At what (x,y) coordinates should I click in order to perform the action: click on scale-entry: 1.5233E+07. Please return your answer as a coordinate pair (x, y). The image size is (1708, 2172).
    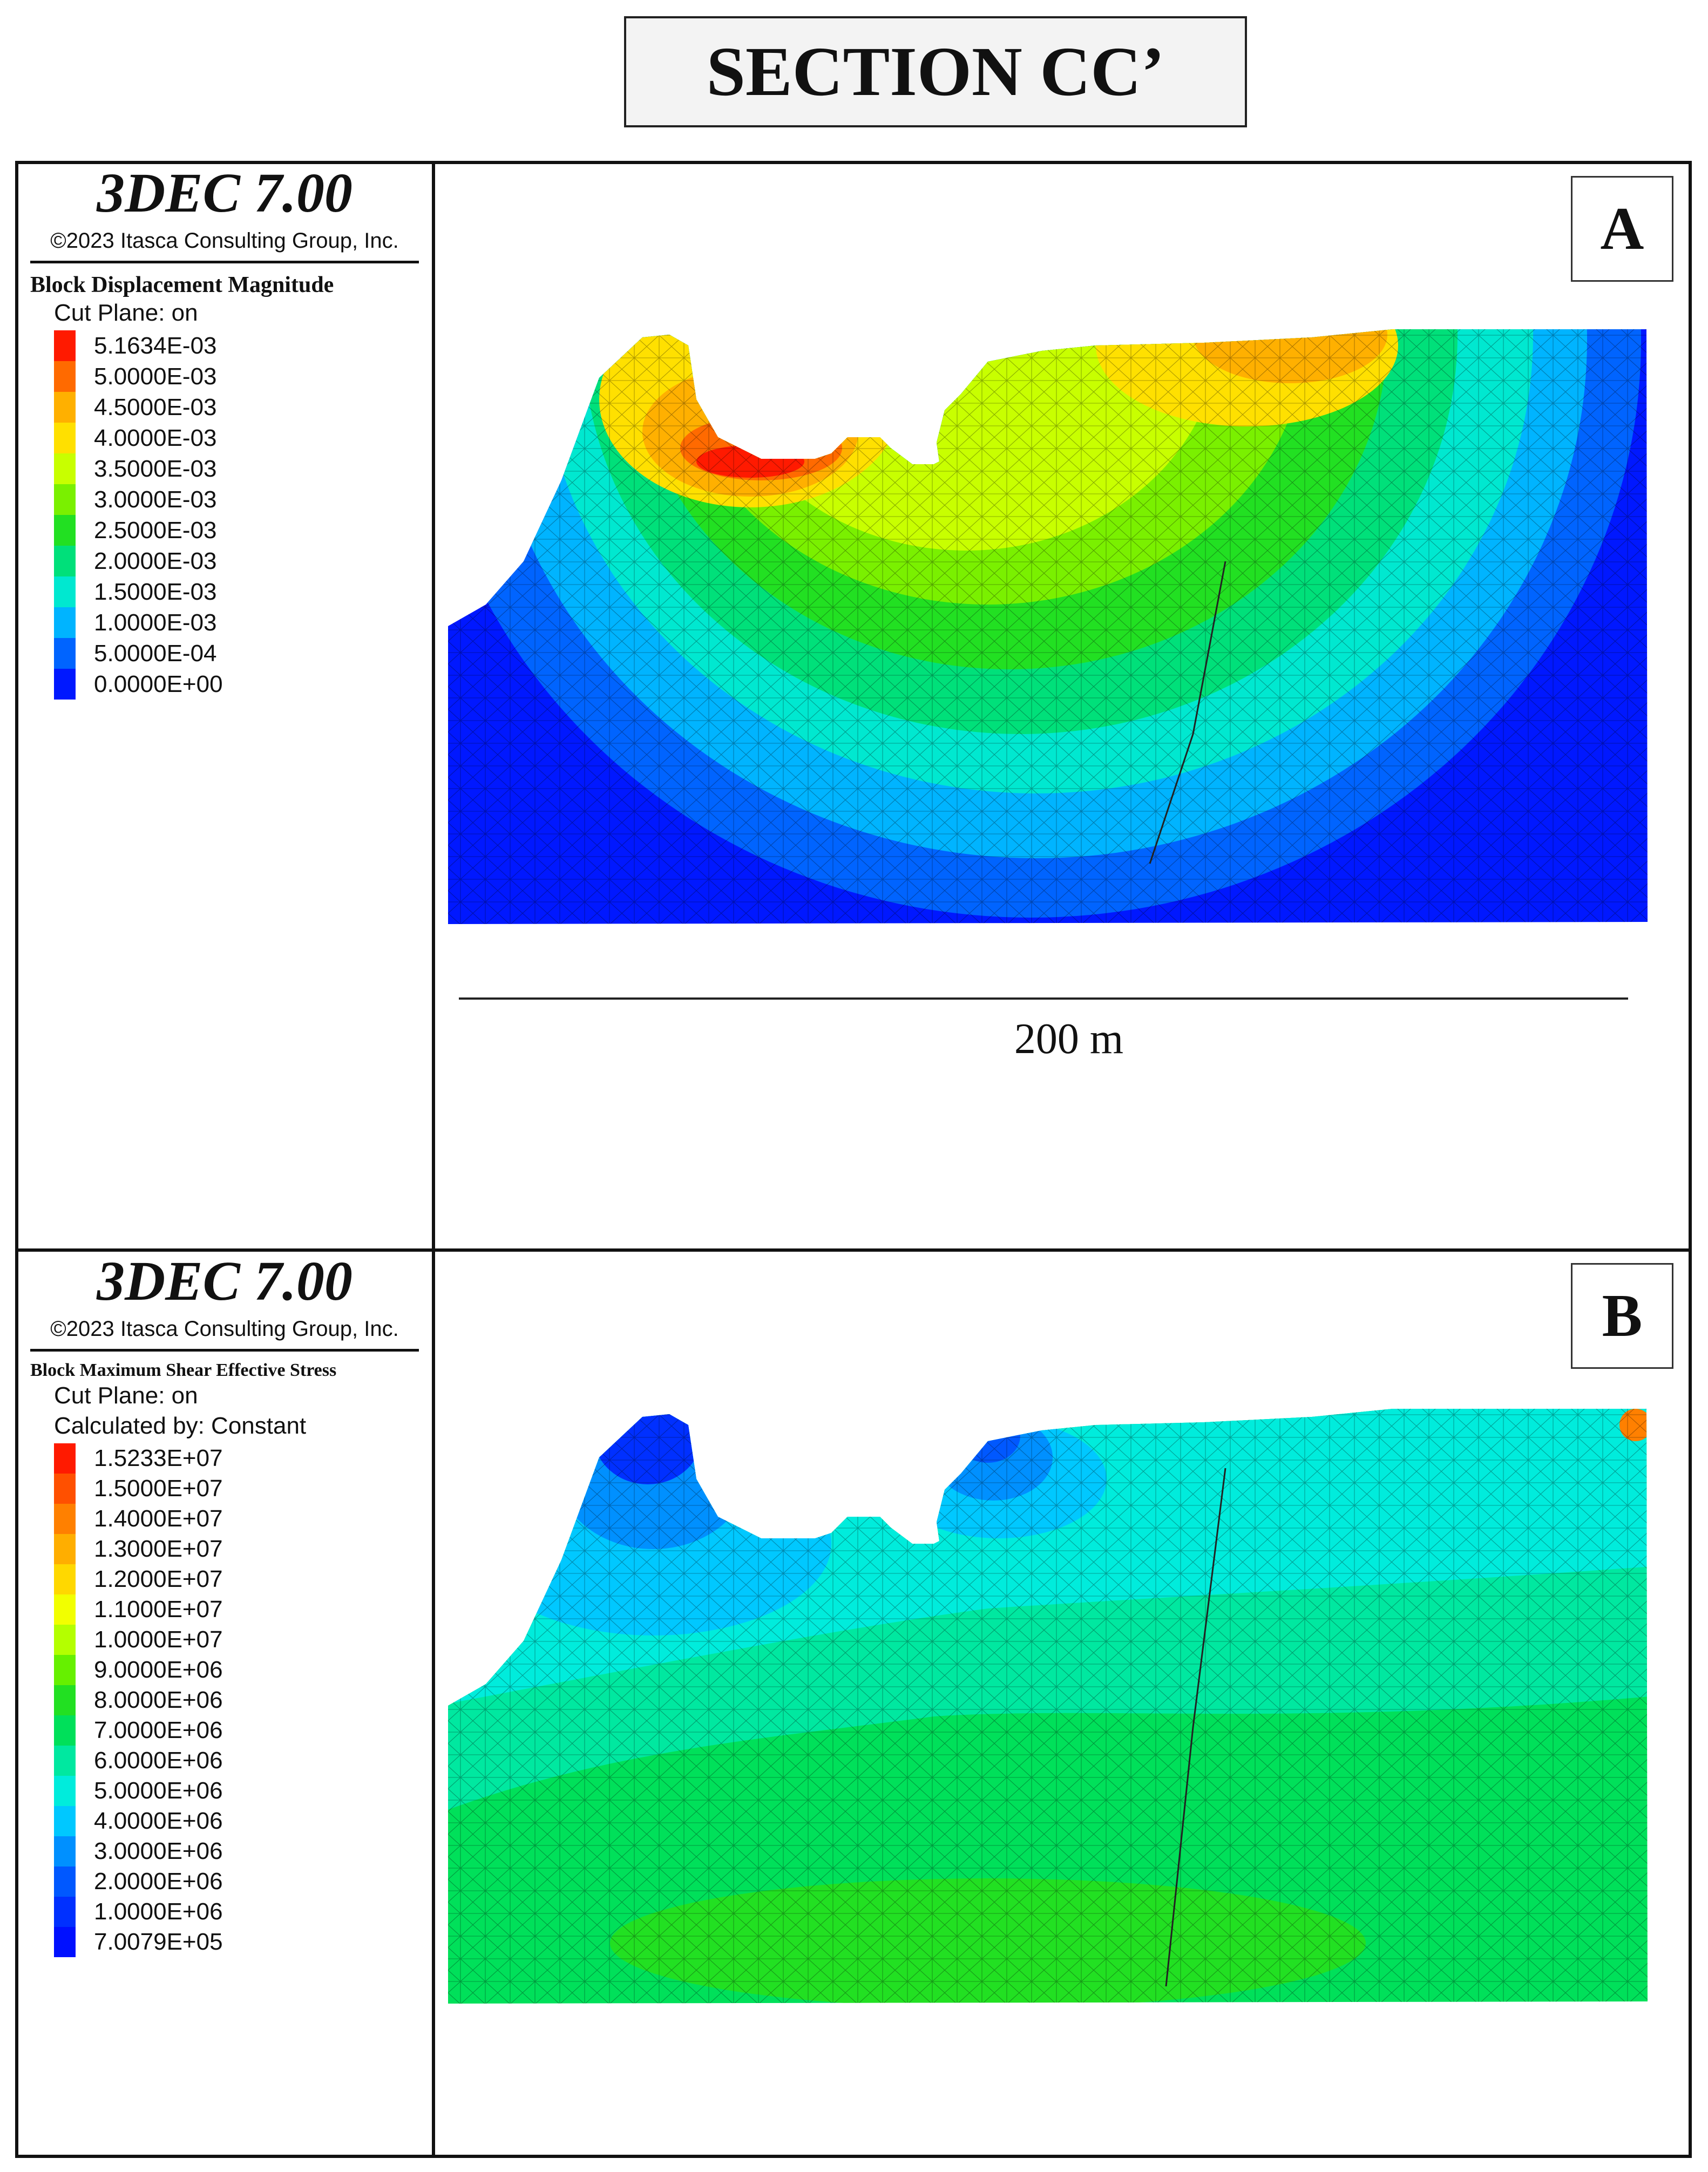
    Looking at the image, I should click on (236, 1458).